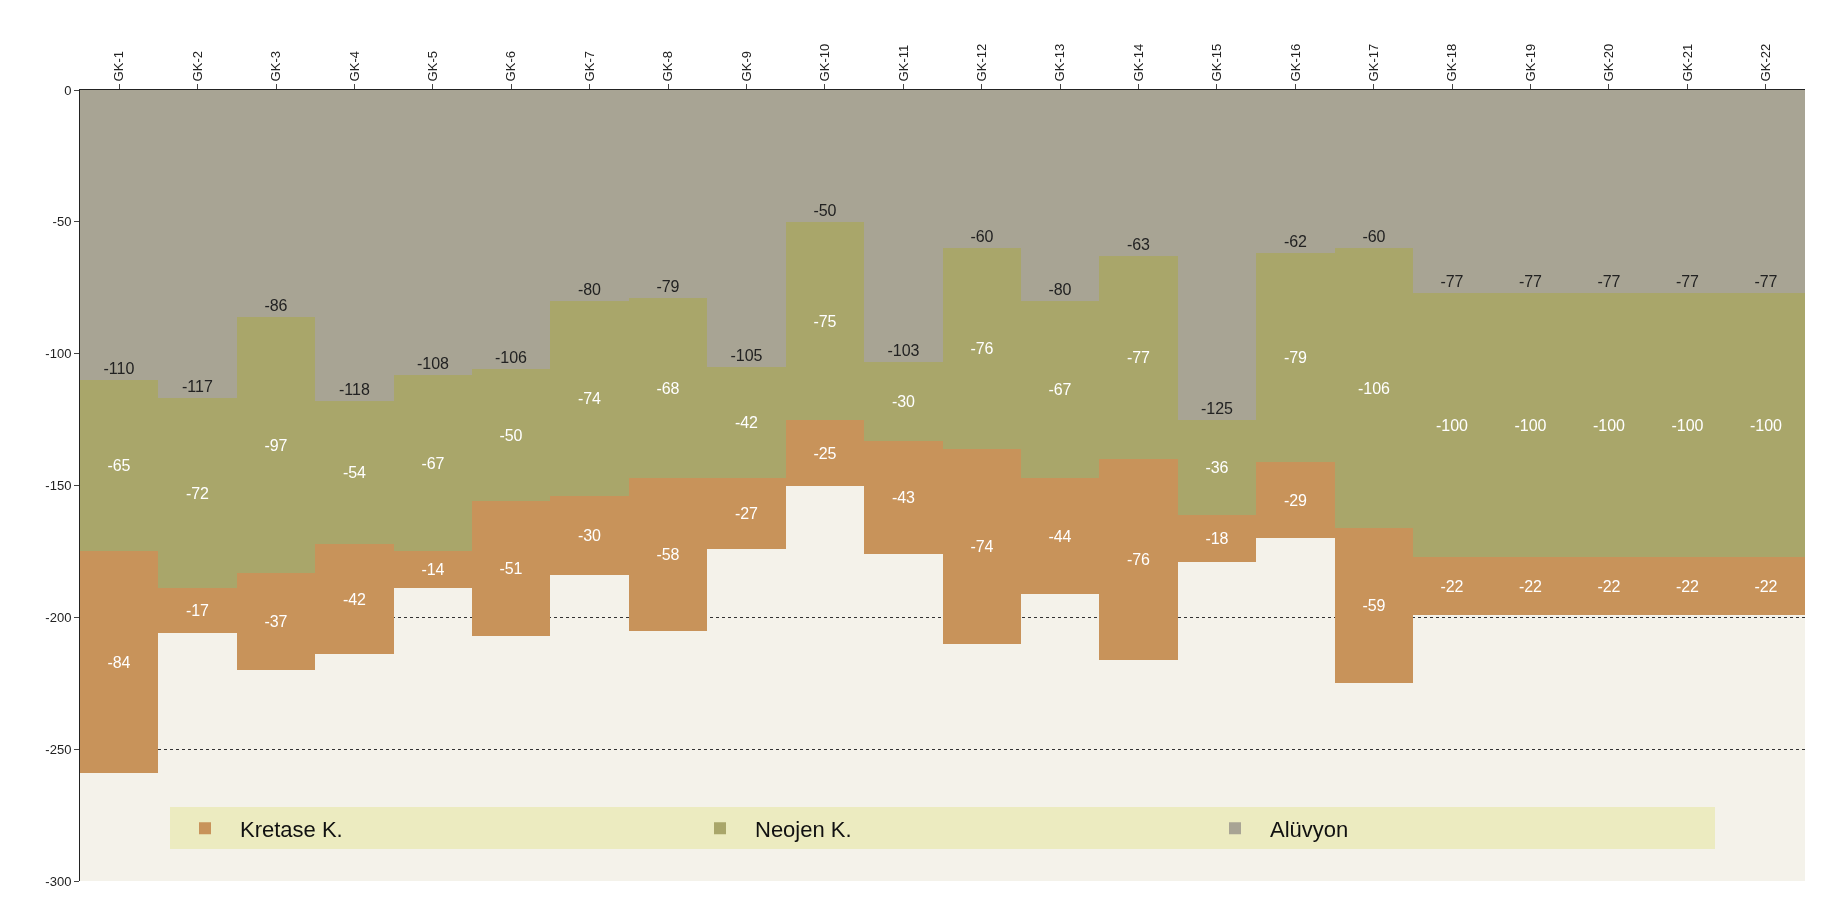  Describe the element at coordinates (1373, 62) in the screenshot. I see `x-tick-label: GK-17` at that location.